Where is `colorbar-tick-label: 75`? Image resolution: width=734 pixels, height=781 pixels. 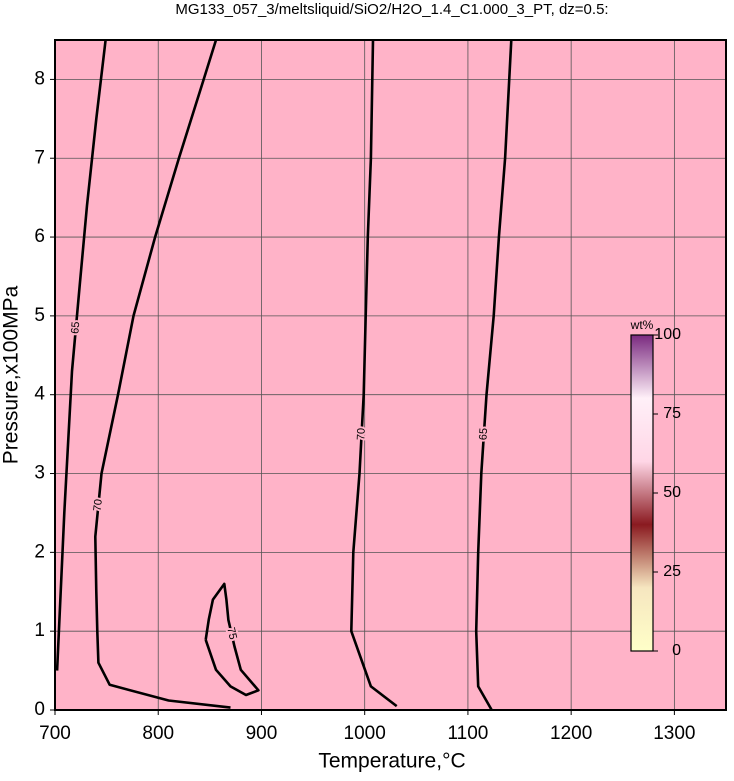 colorbar-tick-label: 75 is located at coordinates (672, 413).